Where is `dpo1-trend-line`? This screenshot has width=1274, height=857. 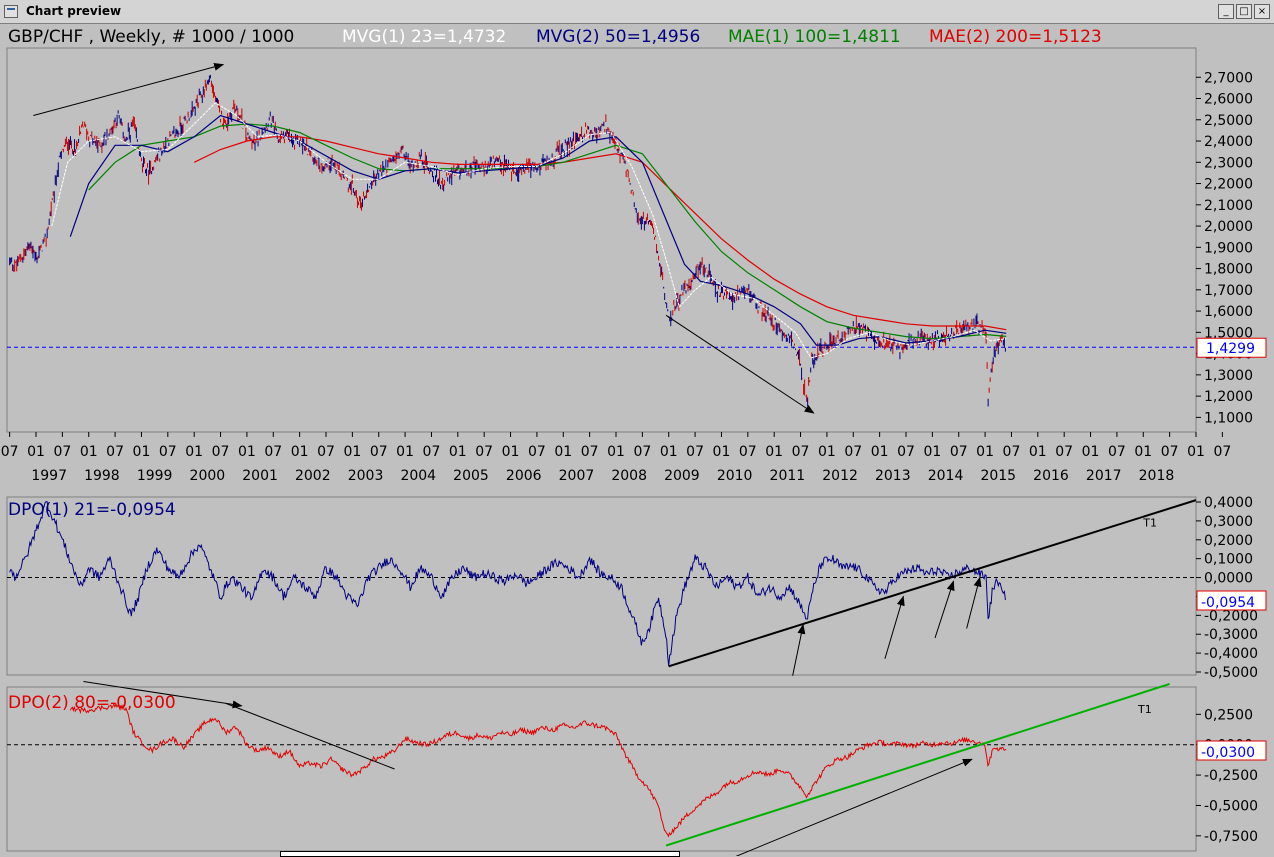
dpo1-trend-line is located at coordinates (932, 583).